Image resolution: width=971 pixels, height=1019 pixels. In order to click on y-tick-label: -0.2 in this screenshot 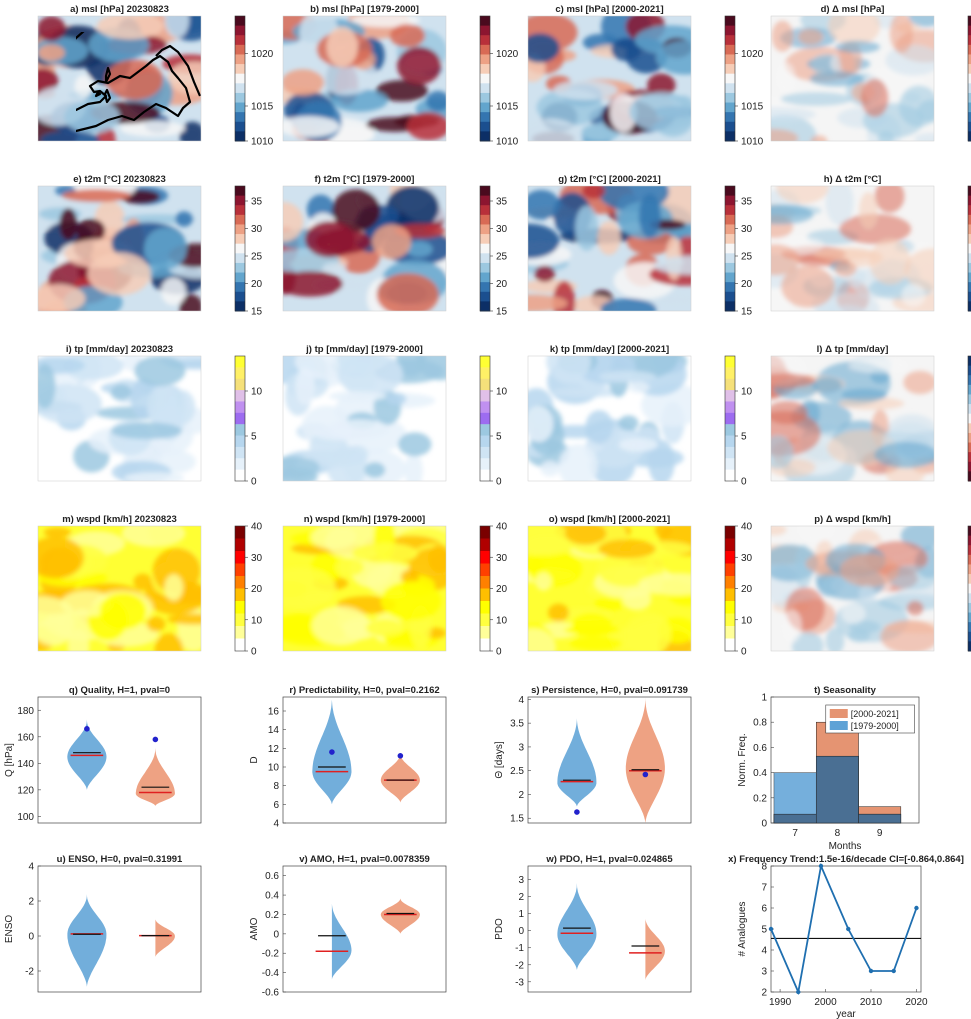, I will do `click(271, 954)`.